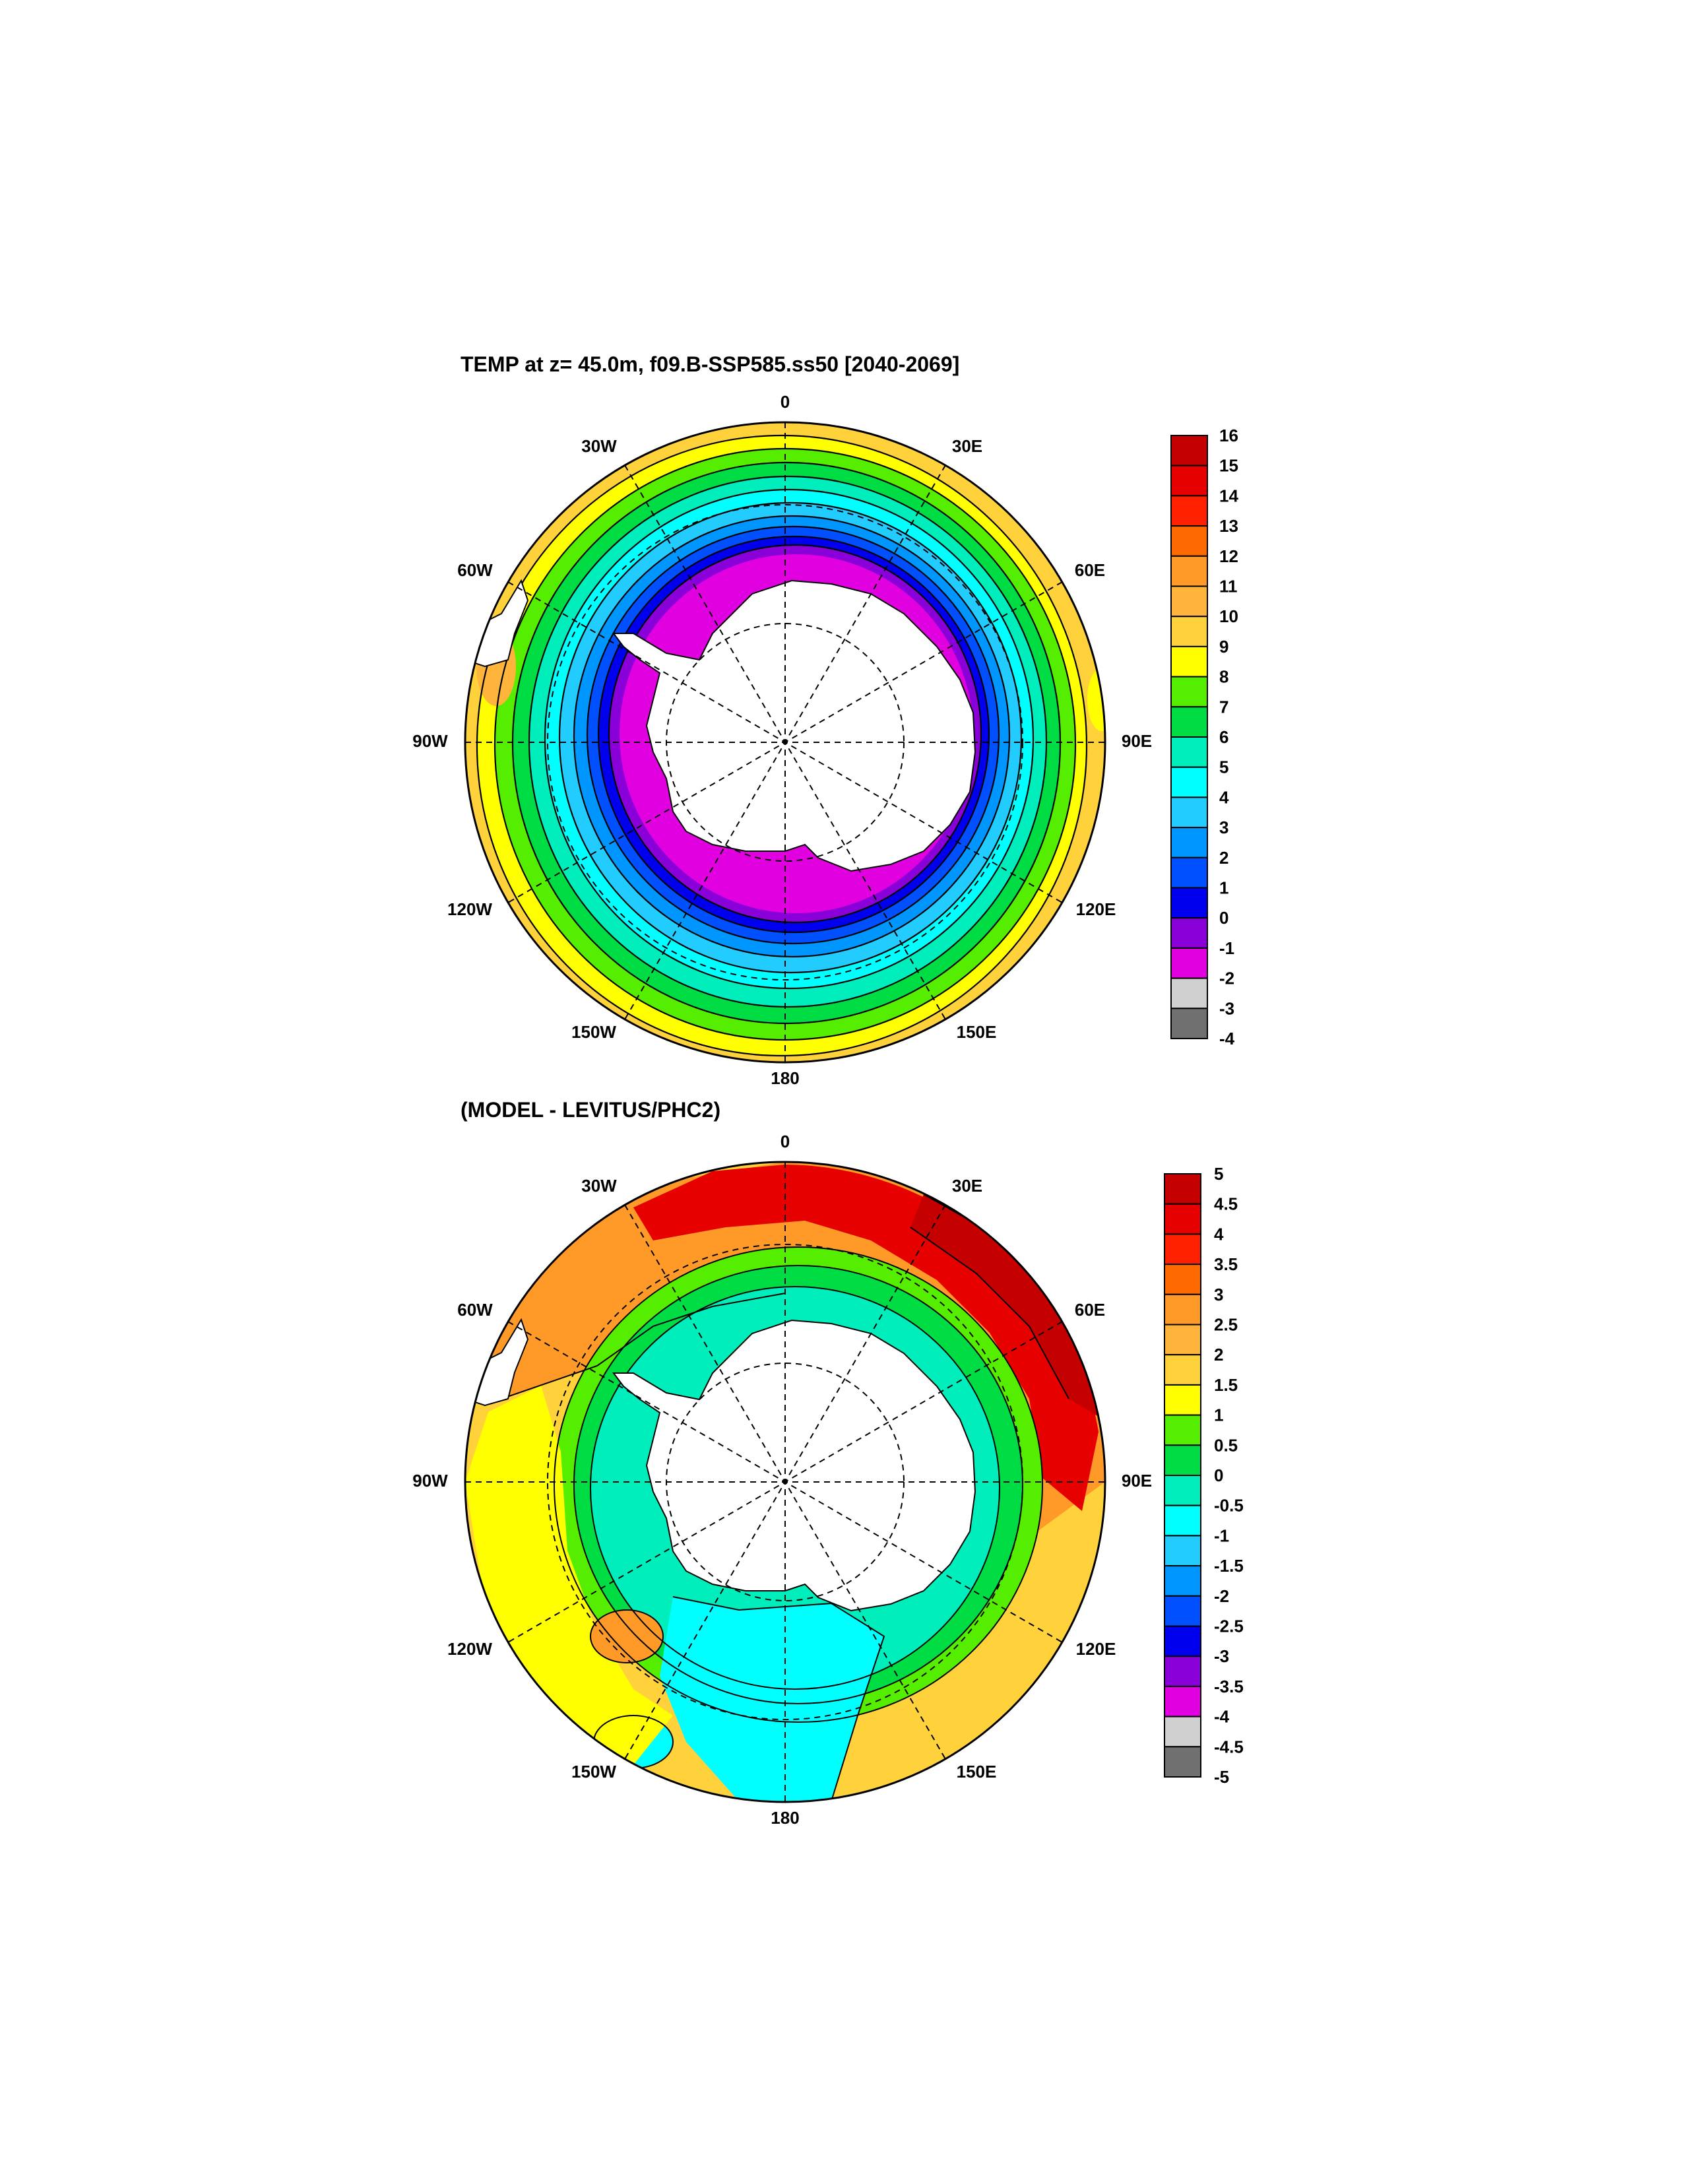 Image resolution: width=1689 pixels, height=2184 pixels. What do you see at coordinates (1223, 888) in the screenshot?
I see `colorbar-tick-label: 1` at bounding box center [1223, 888].